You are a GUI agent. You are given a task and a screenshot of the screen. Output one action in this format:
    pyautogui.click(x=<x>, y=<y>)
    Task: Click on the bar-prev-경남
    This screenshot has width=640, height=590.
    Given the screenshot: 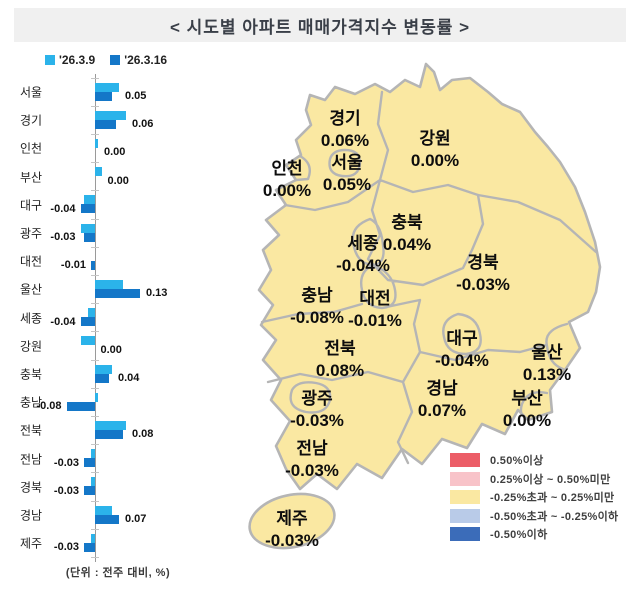 What is the action you would take?
    pyautogui.click(x=103, y=510)
    